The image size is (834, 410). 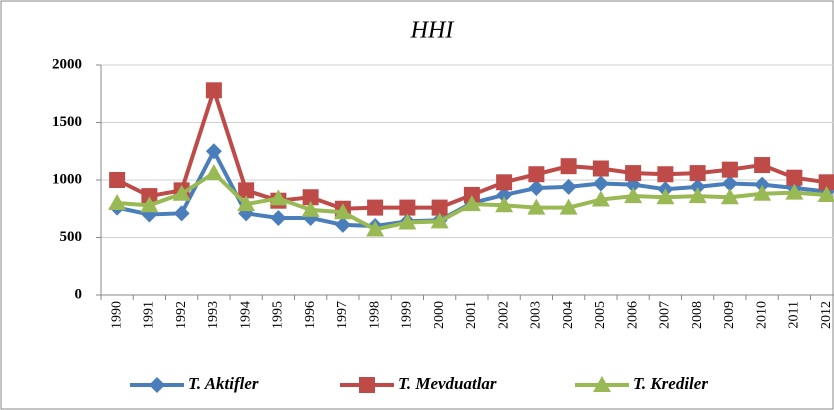 I want to click on legend-label: T. Aktifler, so click(x=223, y=383).